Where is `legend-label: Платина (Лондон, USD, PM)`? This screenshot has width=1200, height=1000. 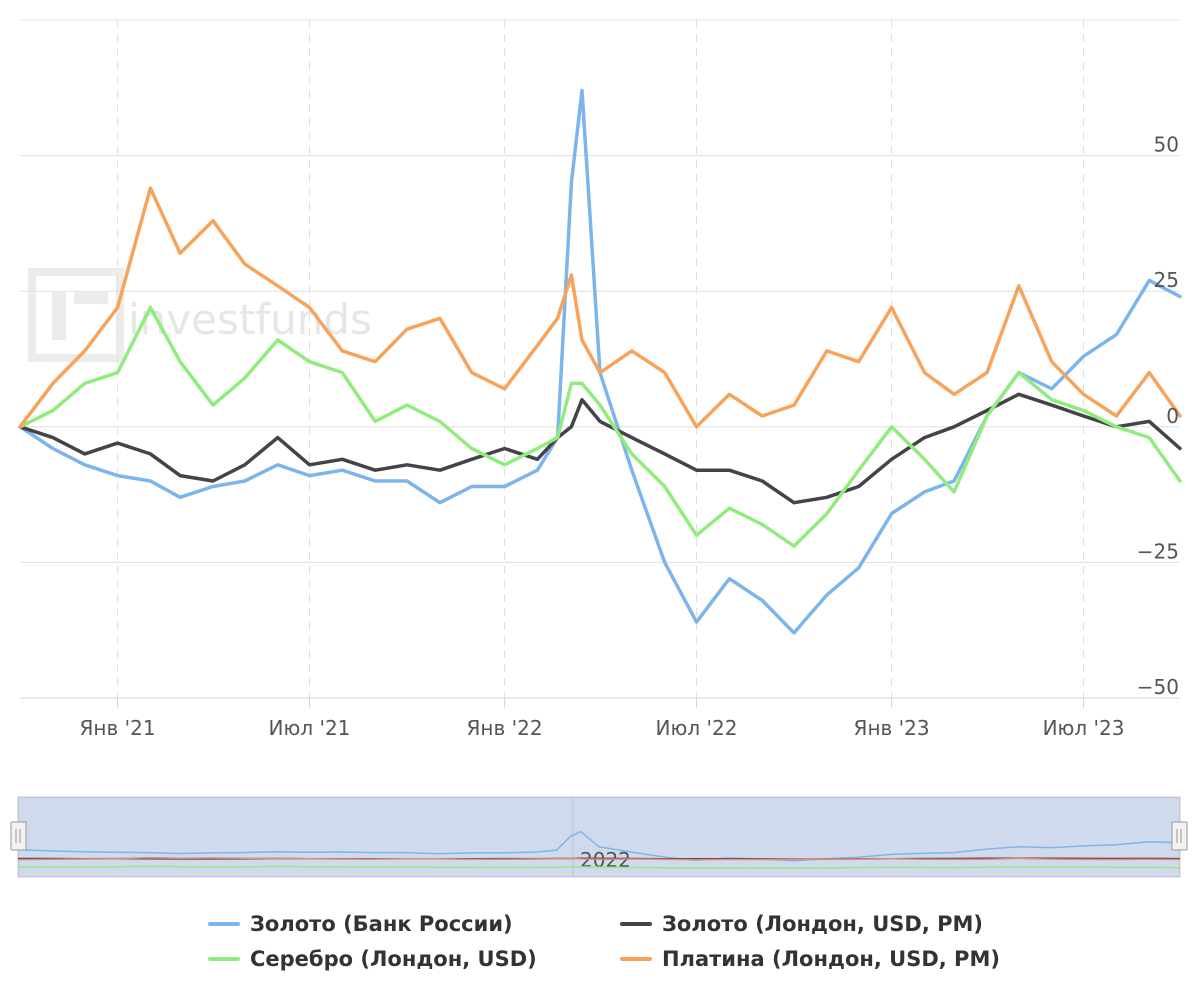
legend-label: Платина (Лондон, USD, PM) is located at coordinates (831, 959).